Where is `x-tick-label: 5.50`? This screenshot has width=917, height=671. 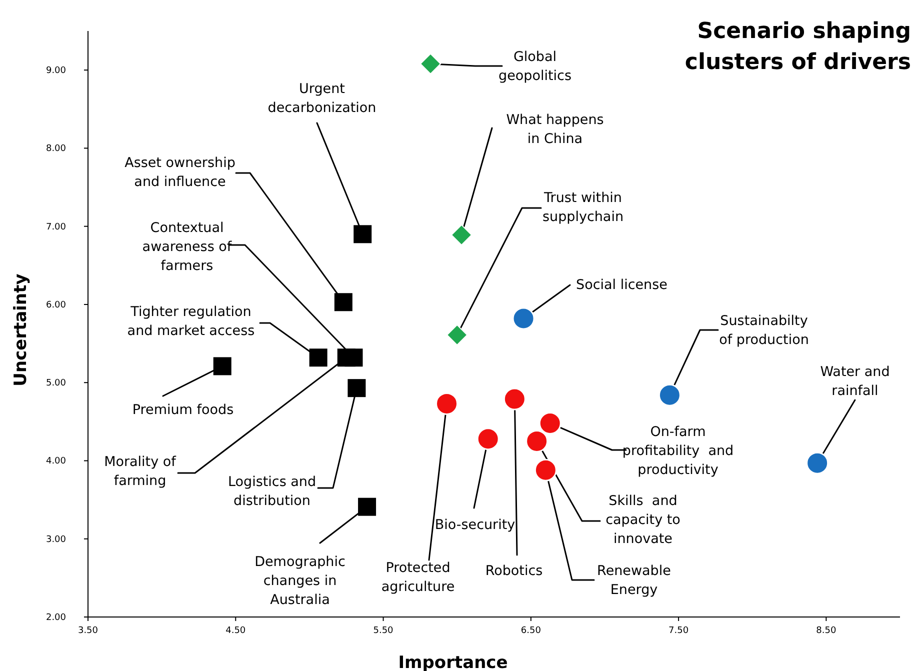
x-tick-label: 5.50 is located at coordinates (383, 631).